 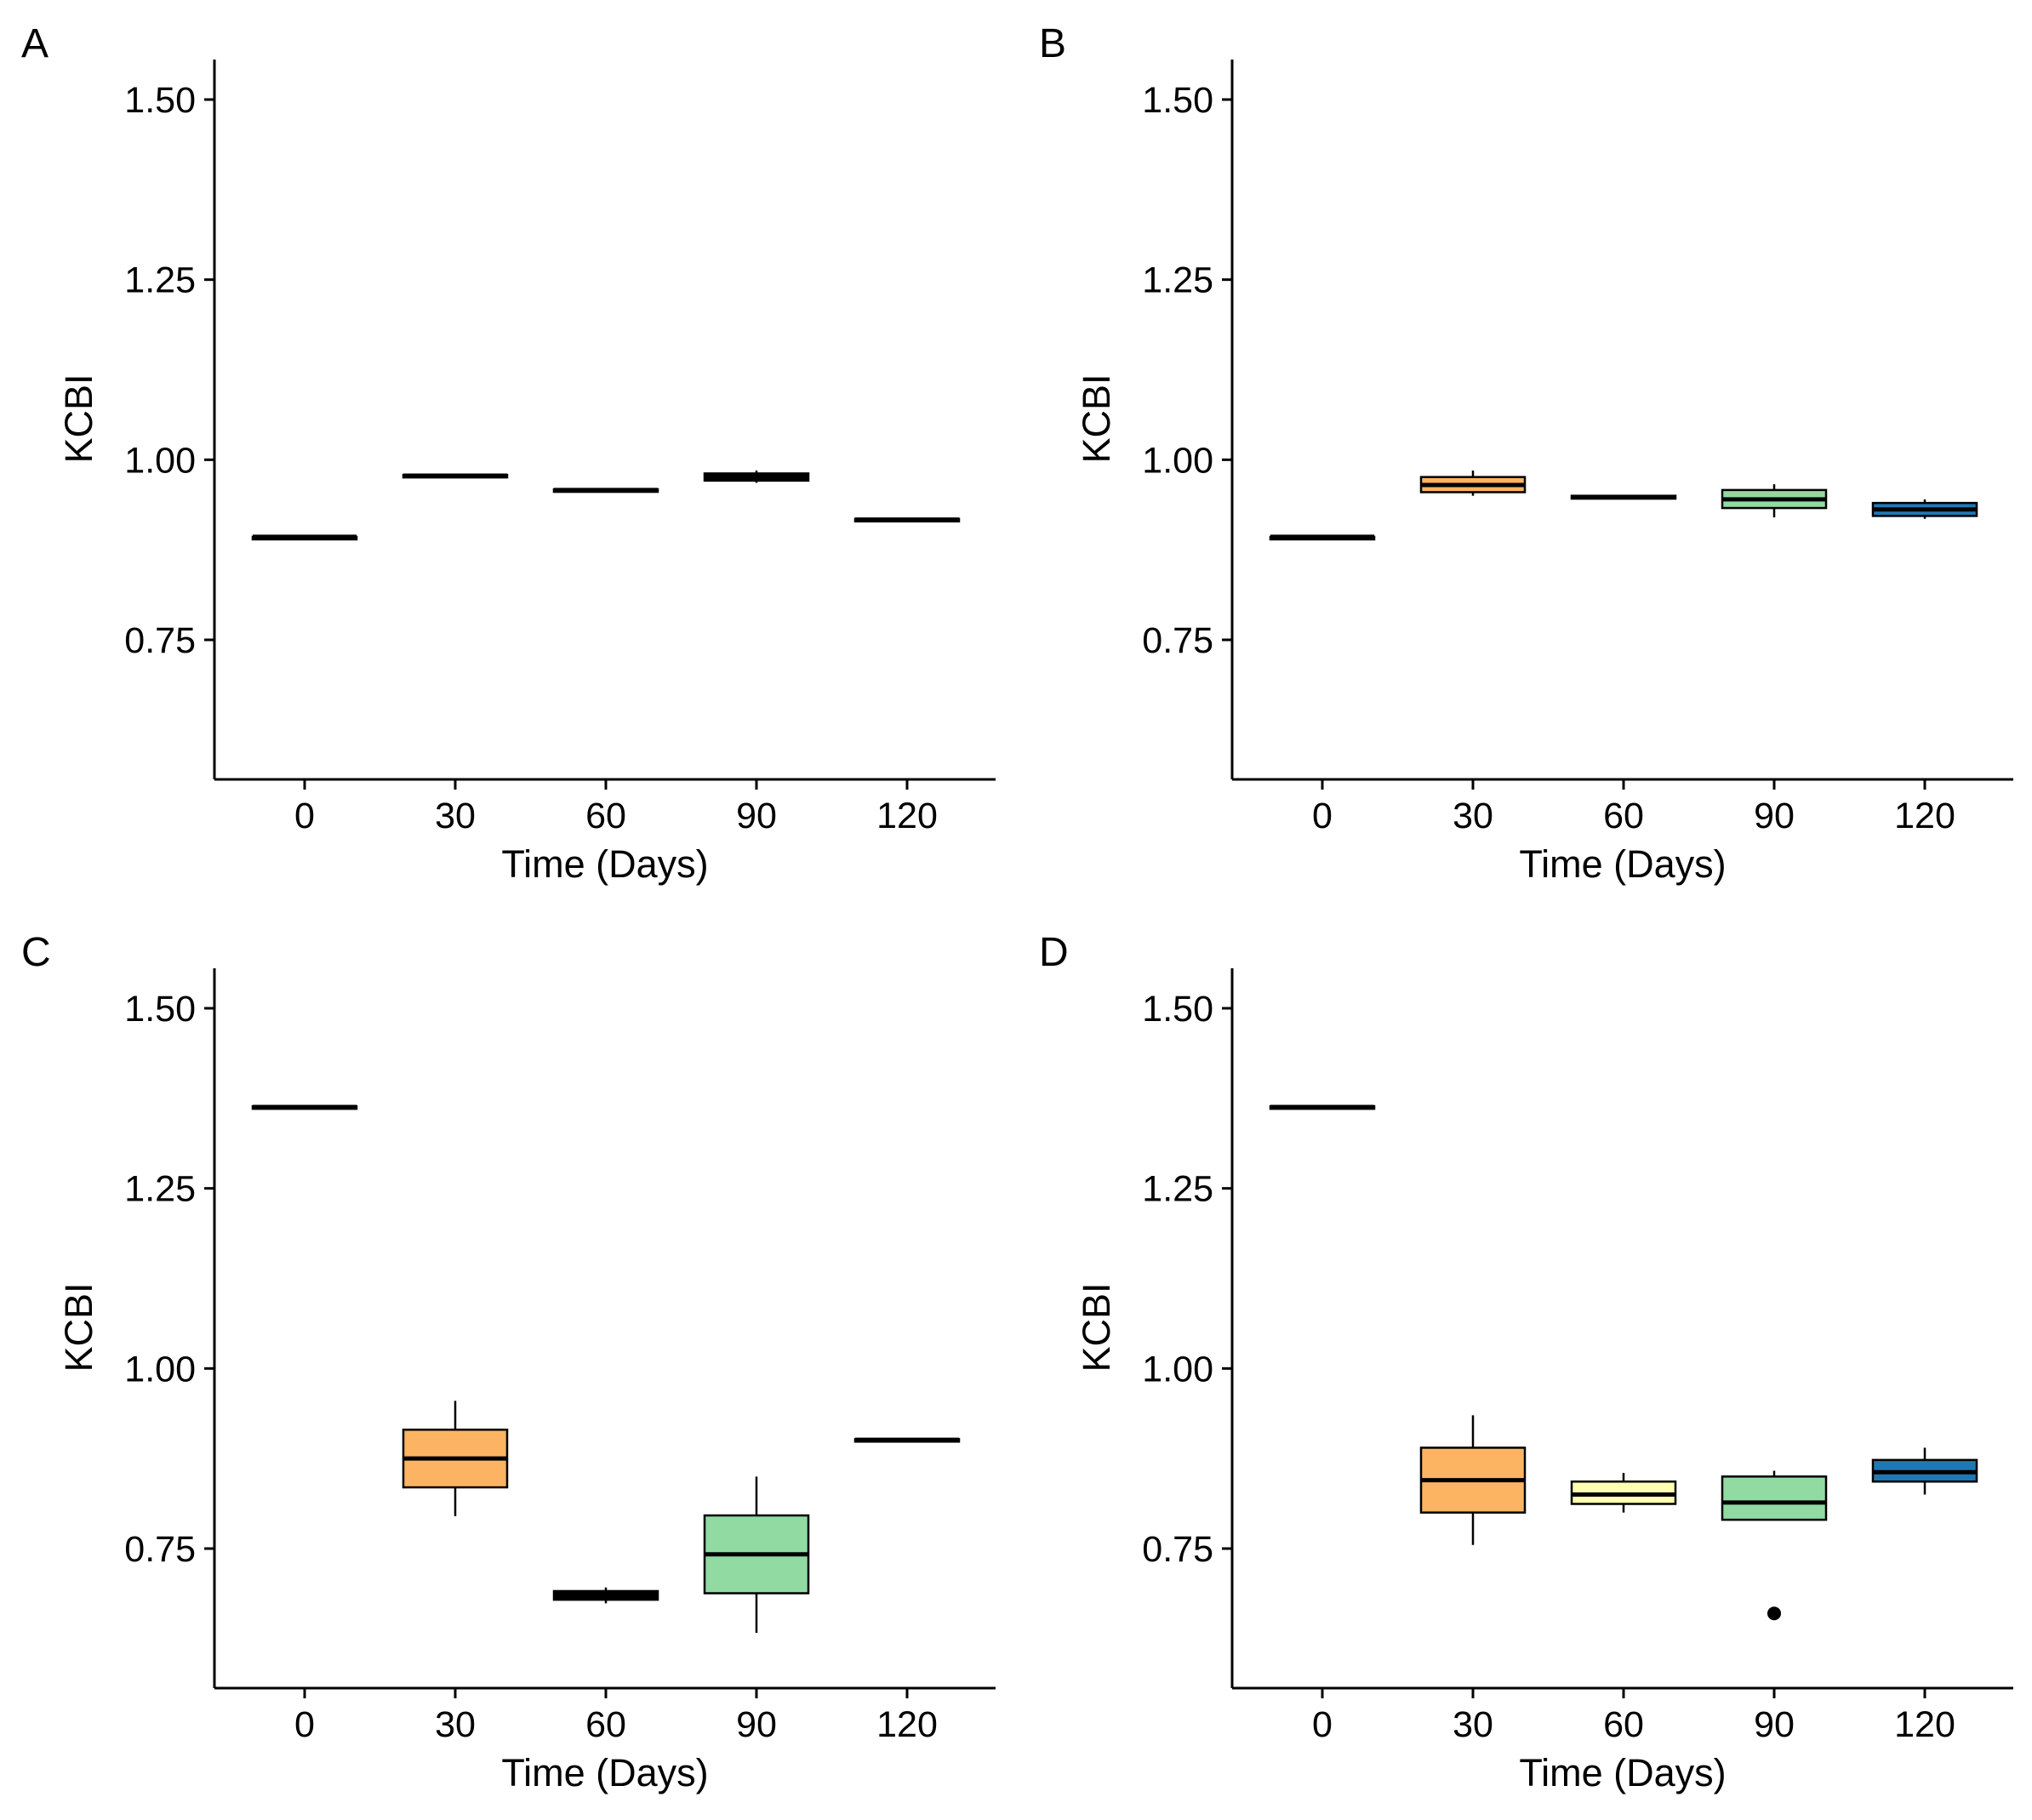 I want to click on outlier-point, so click(x=1774, y=1614).